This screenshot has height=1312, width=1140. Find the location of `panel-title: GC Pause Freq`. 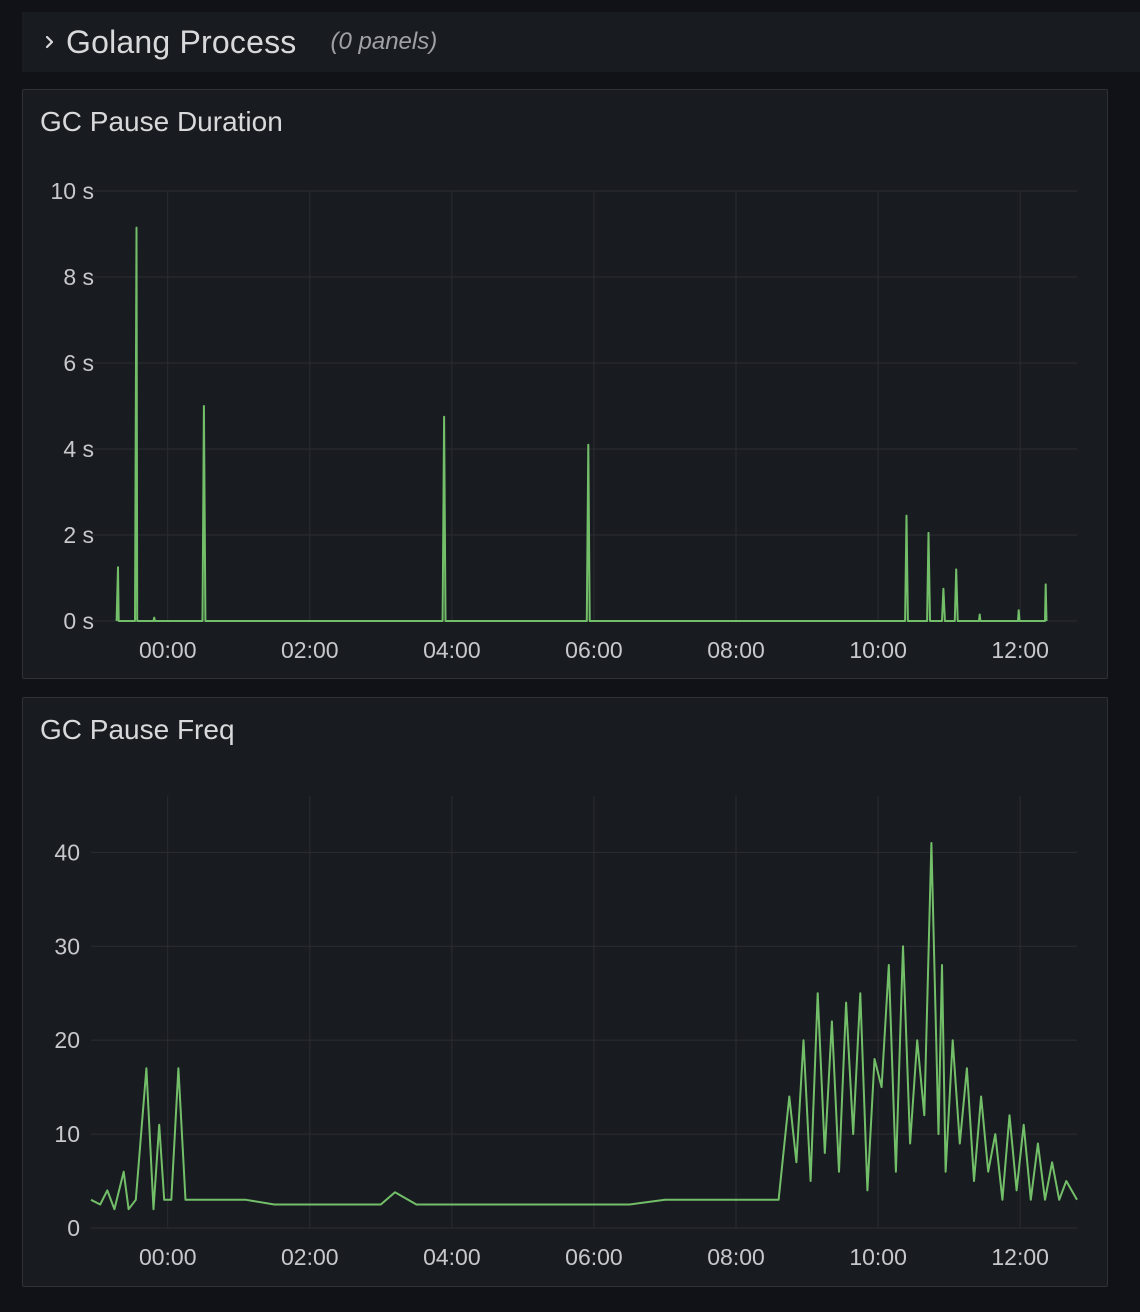

panel-title: GC Pause Freq is located at coordinates (137, 729).